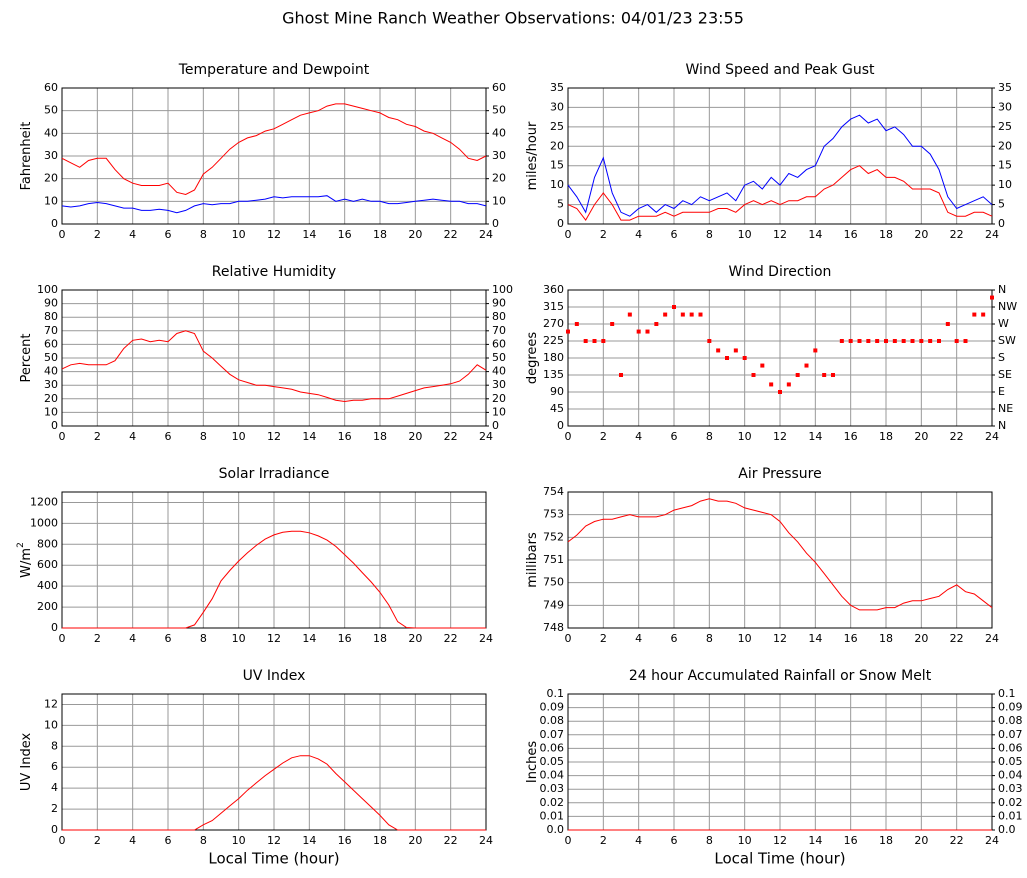  What do you see at coordinates (51, 384) in the screenshot?
I see `y-tick-label: 30` at bounding box center [51, 384].